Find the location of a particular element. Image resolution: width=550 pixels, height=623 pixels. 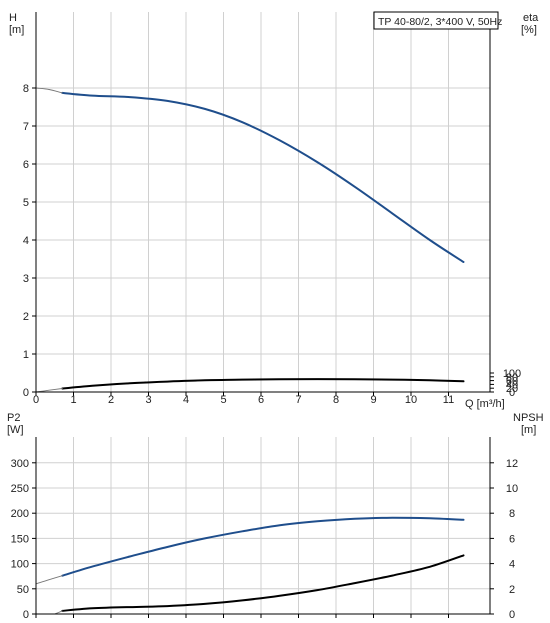

left-y-tick-label: 50 is located at coordinates (23, 590).